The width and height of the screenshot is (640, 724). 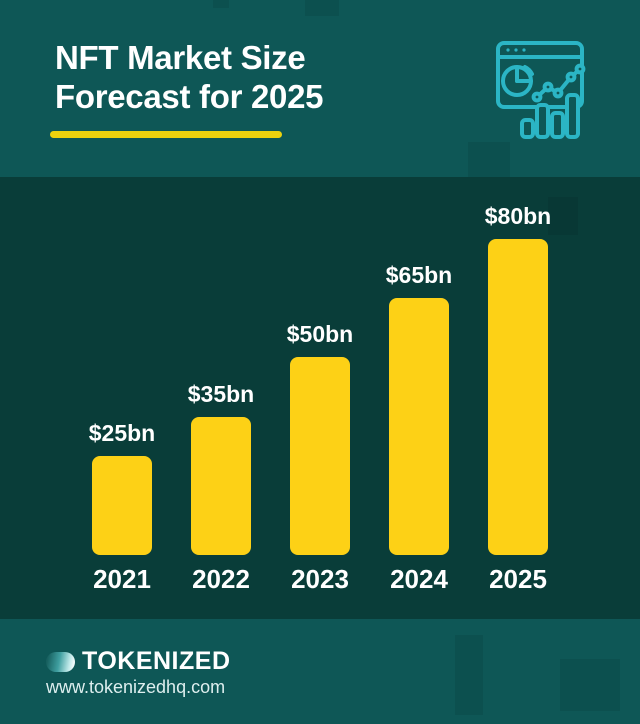 I want to click on bar-value-label: $65bn, so click(x=419, y=275).